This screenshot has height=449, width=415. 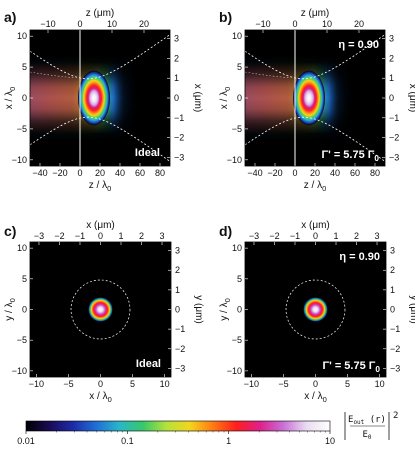 I want to click on x-axis-label: z / λ0, so click(x=315, y=186).